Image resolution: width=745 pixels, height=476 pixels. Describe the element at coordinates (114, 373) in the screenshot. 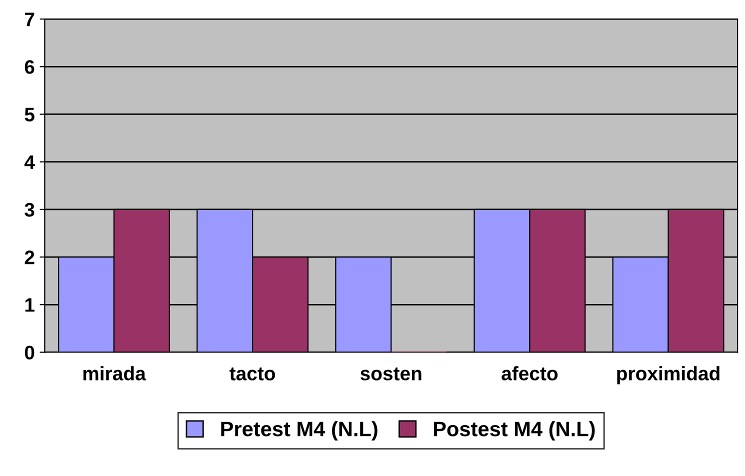

I see `x-tick-label: mirada` at that location.